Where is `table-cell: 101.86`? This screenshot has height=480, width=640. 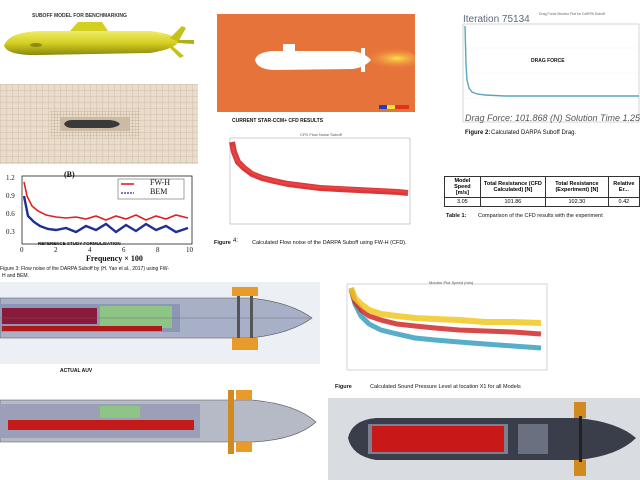
table-cell: 101.86 is located at coordinates (513, 202).